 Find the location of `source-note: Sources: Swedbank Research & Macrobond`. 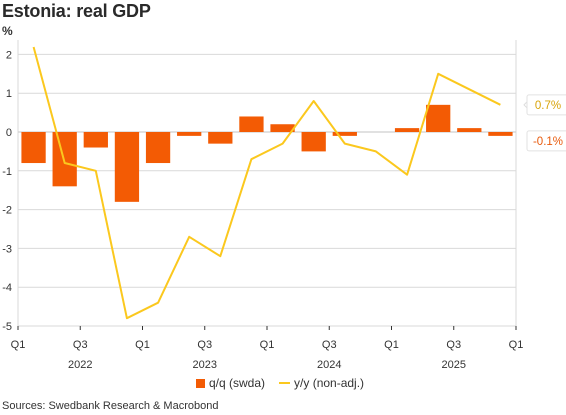

source-note: Sources: Swedbank Research & Macrobond is located at coordinates (110, 406).